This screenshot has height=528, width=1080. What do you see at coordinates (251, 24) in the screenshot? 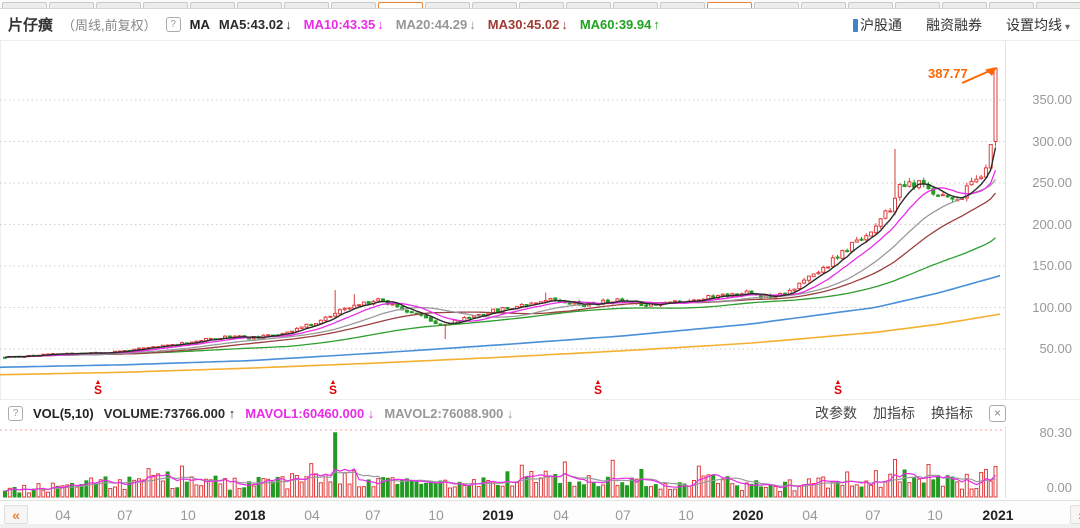
I see `ma-label: MA5:43.02` at bounding box center [251, 24].